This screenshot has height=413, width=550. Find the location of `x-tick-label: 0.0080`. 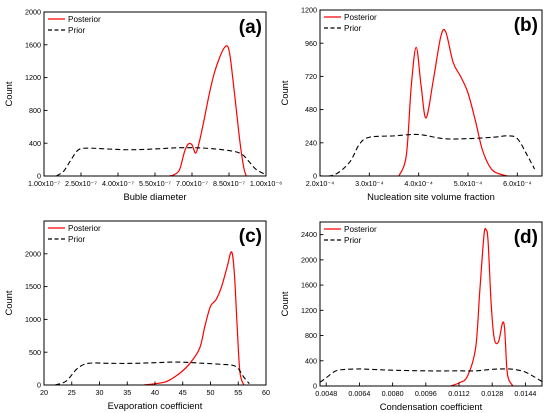

x-tick-label: 0.0080 is located at coordinates (393, 393).